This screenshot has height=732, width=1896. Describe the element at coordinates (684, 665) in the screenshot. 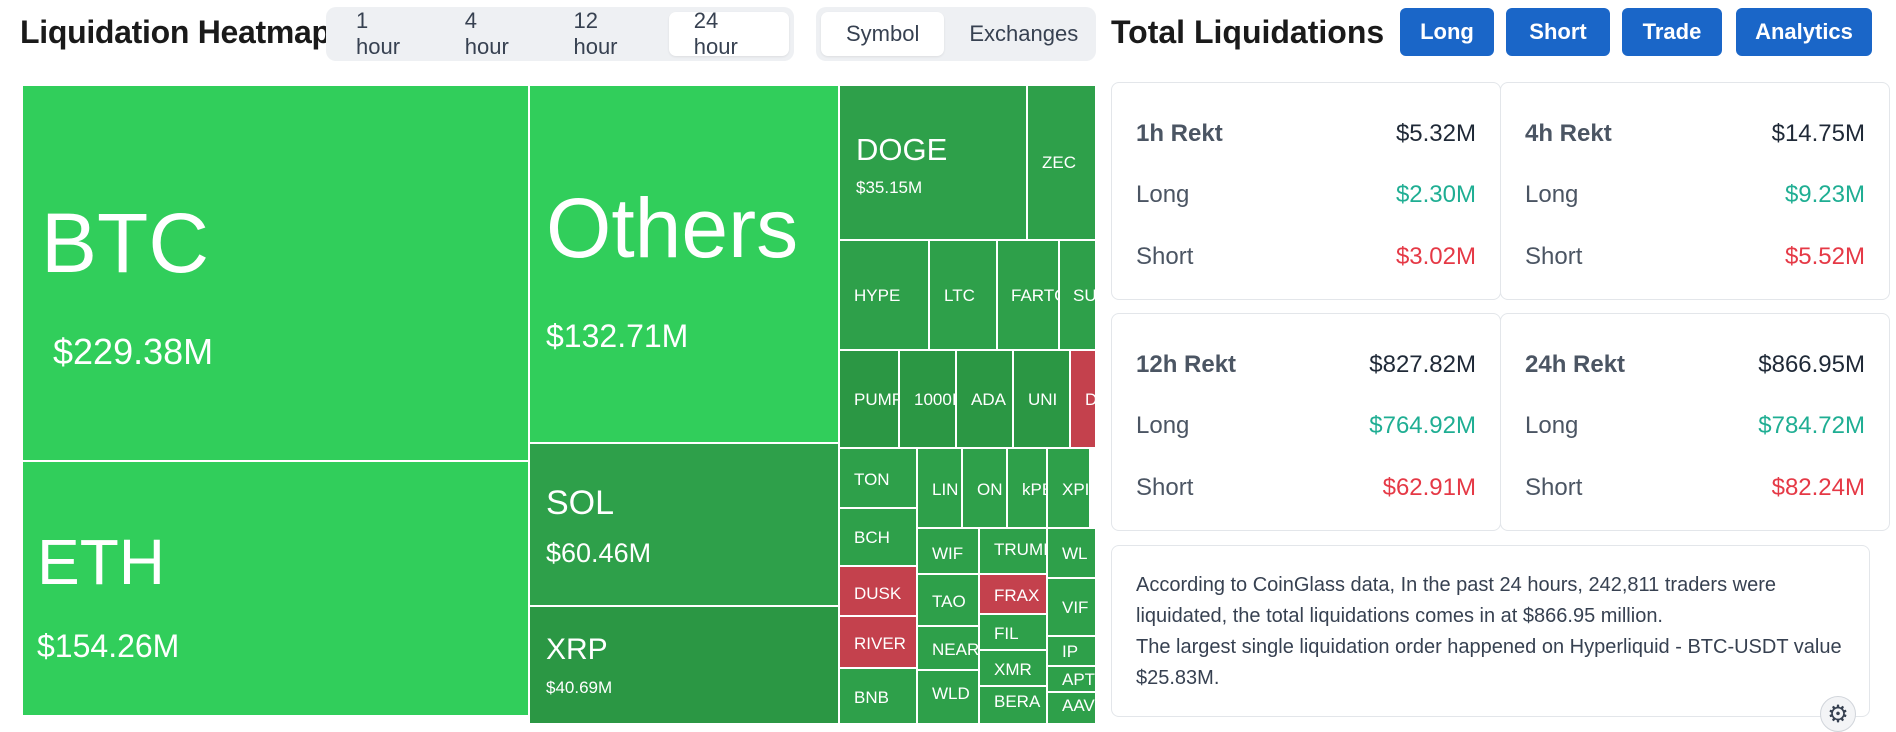

I see `heatmap-tile-xrp: XRP $40.69M` at that location.